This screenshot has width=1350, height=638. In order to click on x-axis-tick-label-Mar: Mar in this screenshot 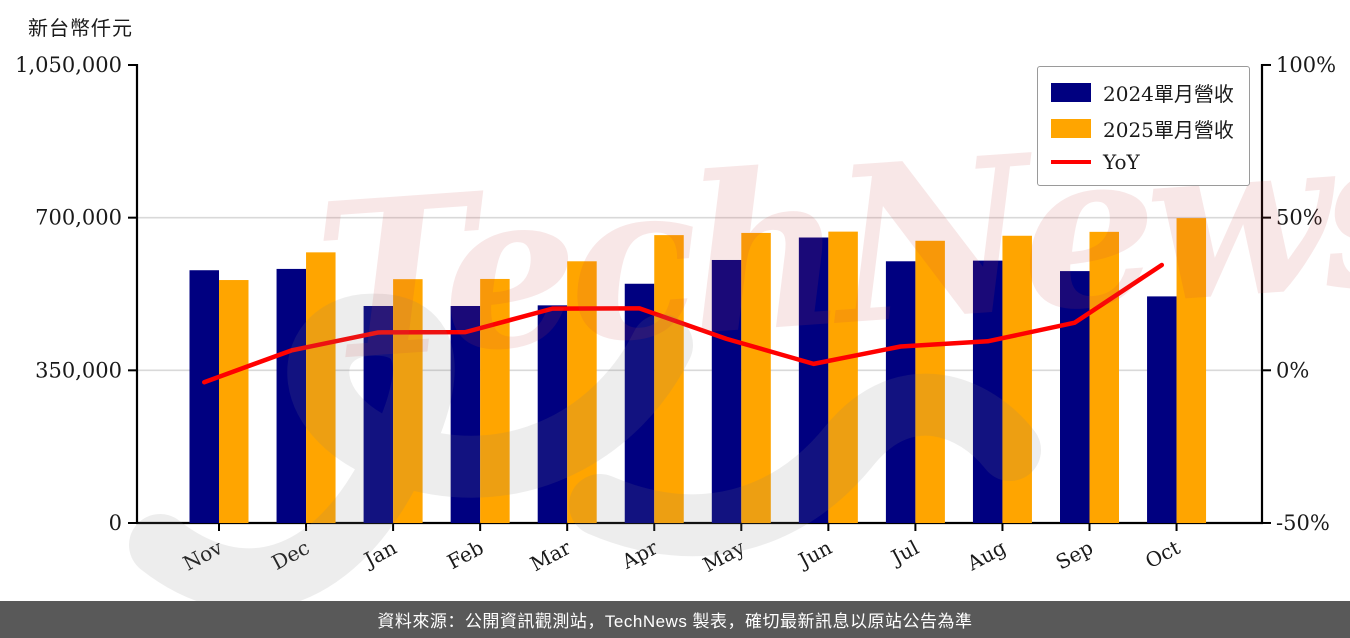, I will do `click(550, 555)`.